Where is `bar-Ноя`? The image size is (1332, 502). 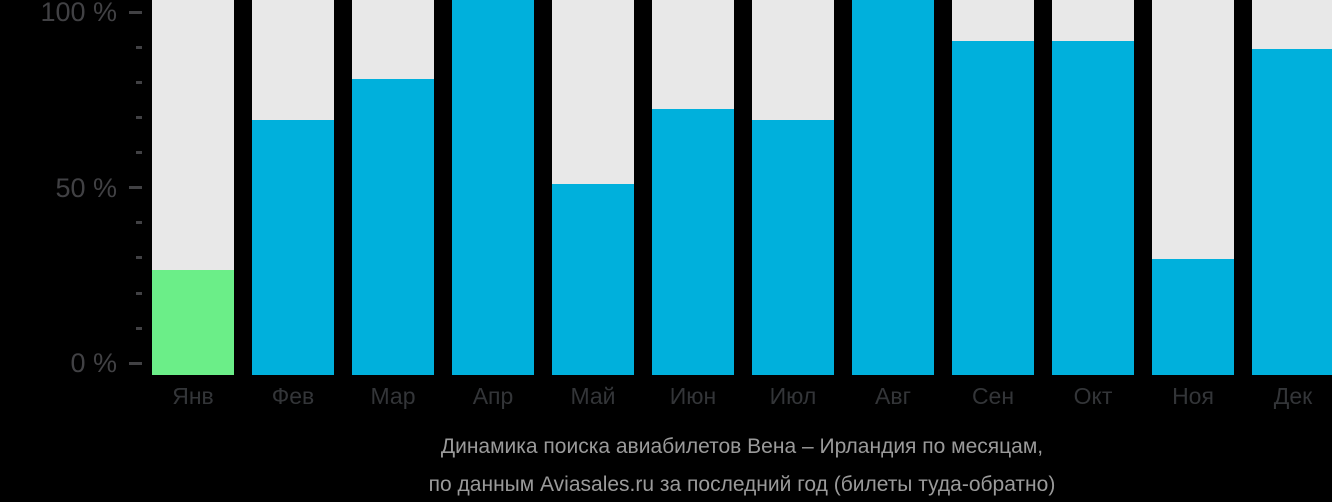
bar-Ноя is located at coordinates (1193, 317).